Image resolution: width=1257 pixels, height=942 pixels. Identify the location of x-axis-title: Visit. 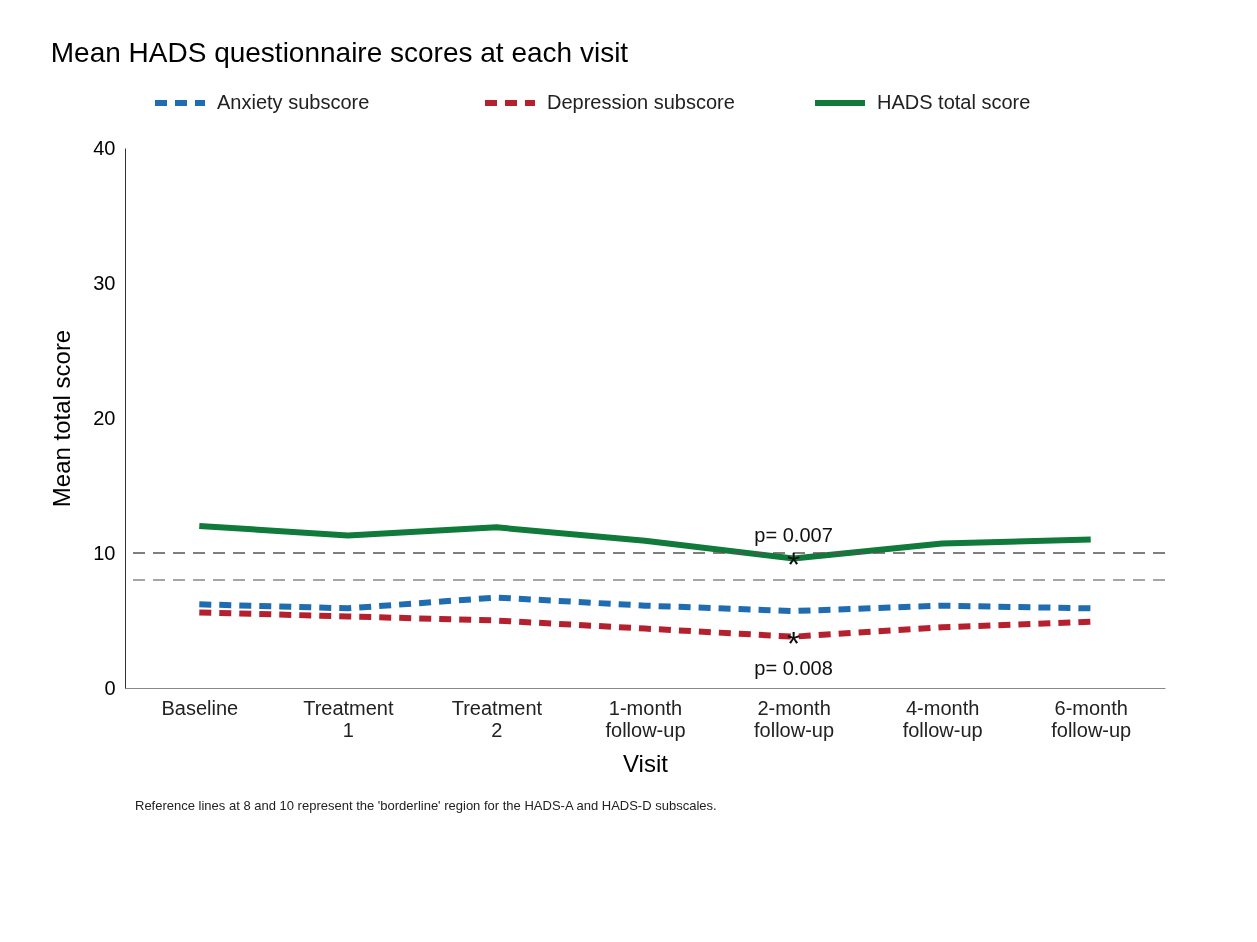
(646, 763).